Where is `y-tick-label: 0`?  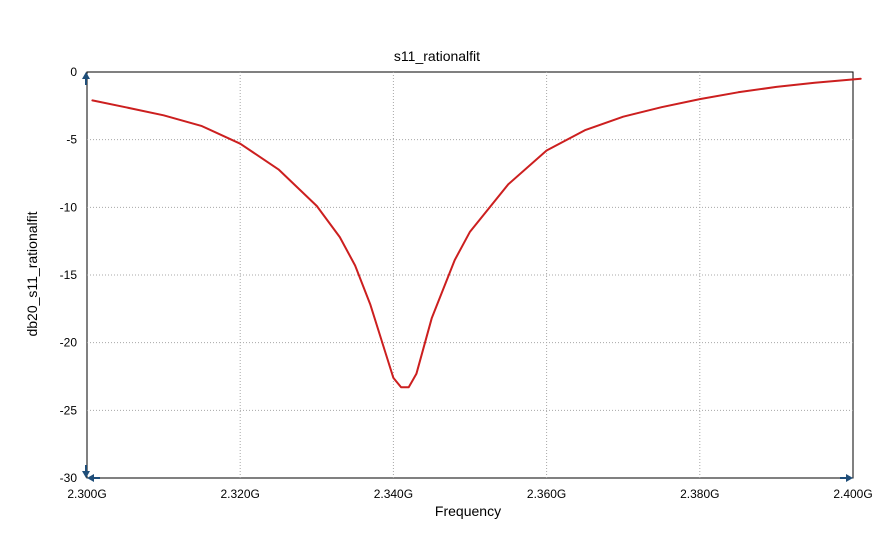
y-tick-label: 0 is located at coordinates (73, 72).